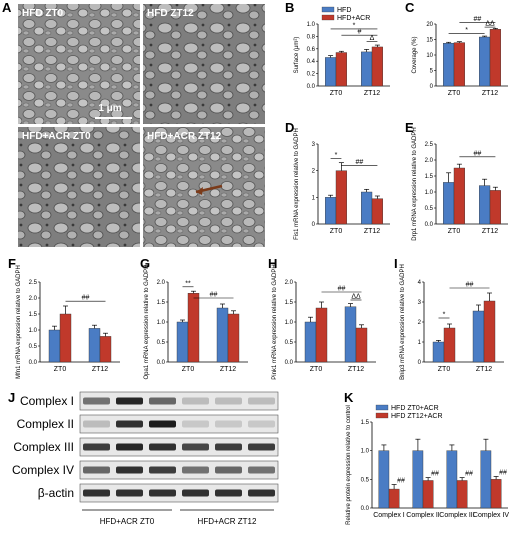 The width and height of the screenshot is (517, 550). Describe the element at coordinates (204, 64) in the screenshot. I see `em-image-hfd-zt12: HFD ZT12` at that location.